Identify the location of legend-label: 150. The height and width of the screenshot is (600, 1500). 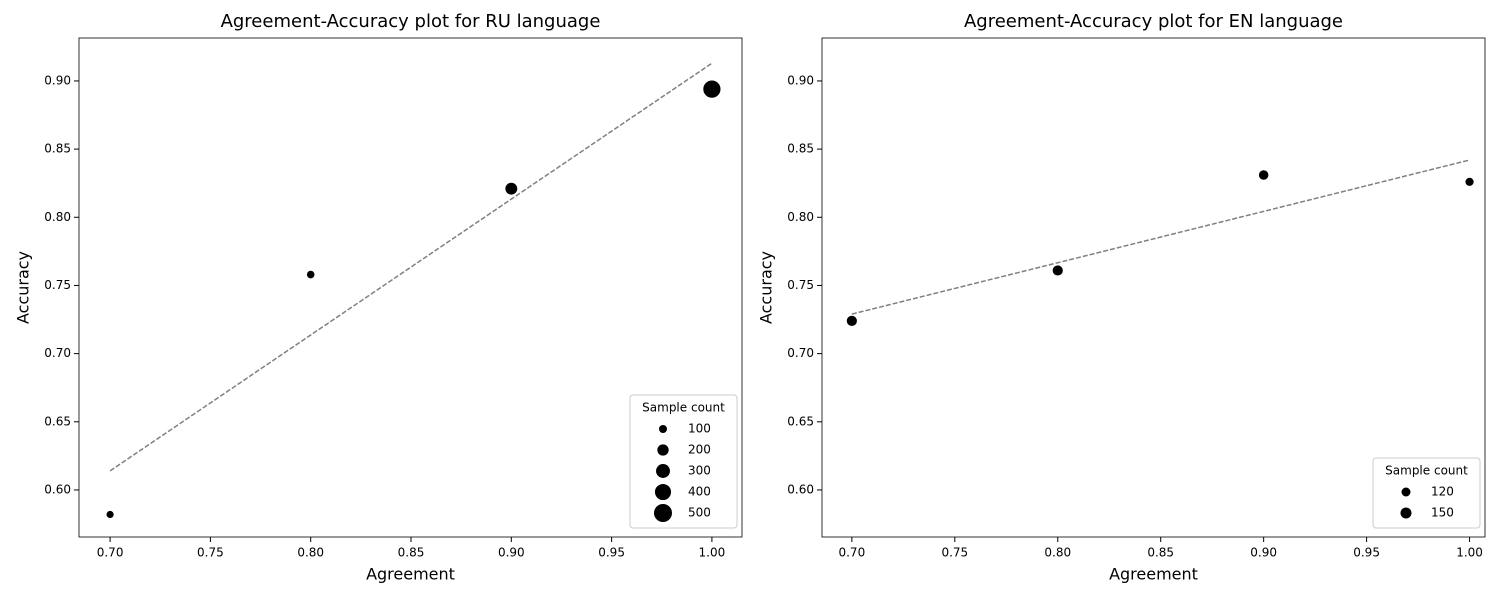
(1442, 513).